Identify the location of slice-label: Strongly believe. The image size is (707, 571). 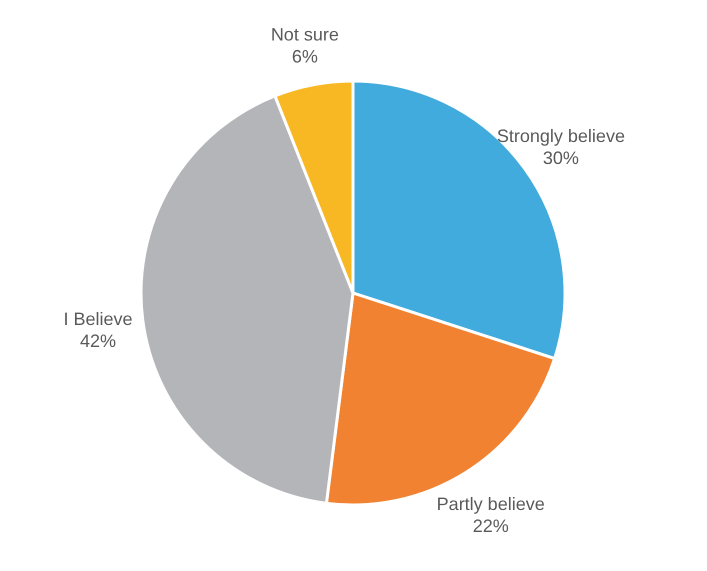
(560, 136).